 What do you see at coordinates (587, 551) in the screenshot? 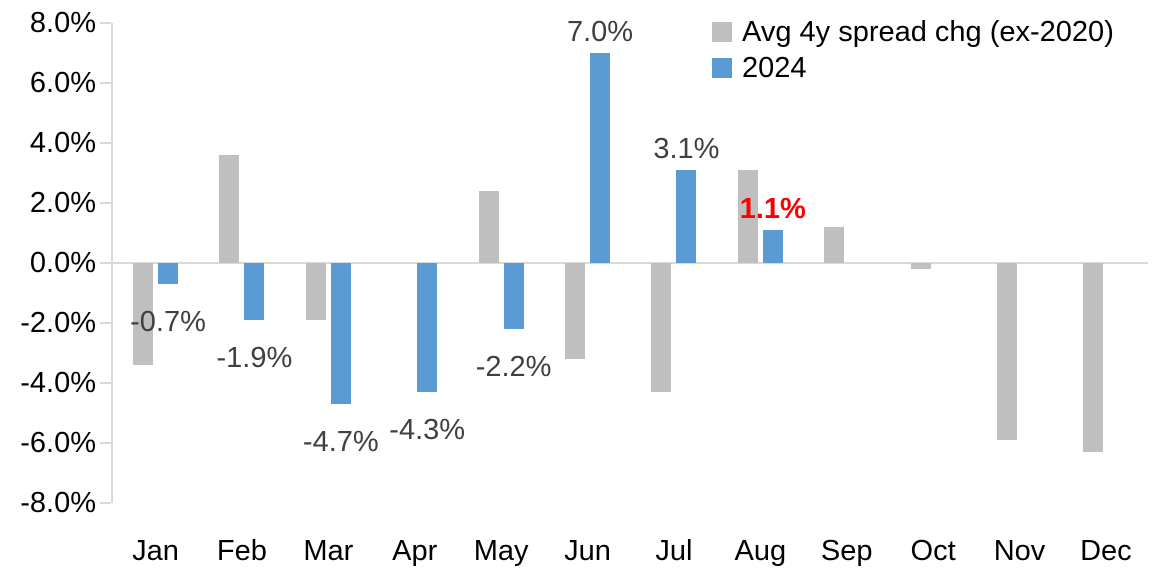
I see `x-axis-label-jun: Jun` at bounding box center [587, 551].